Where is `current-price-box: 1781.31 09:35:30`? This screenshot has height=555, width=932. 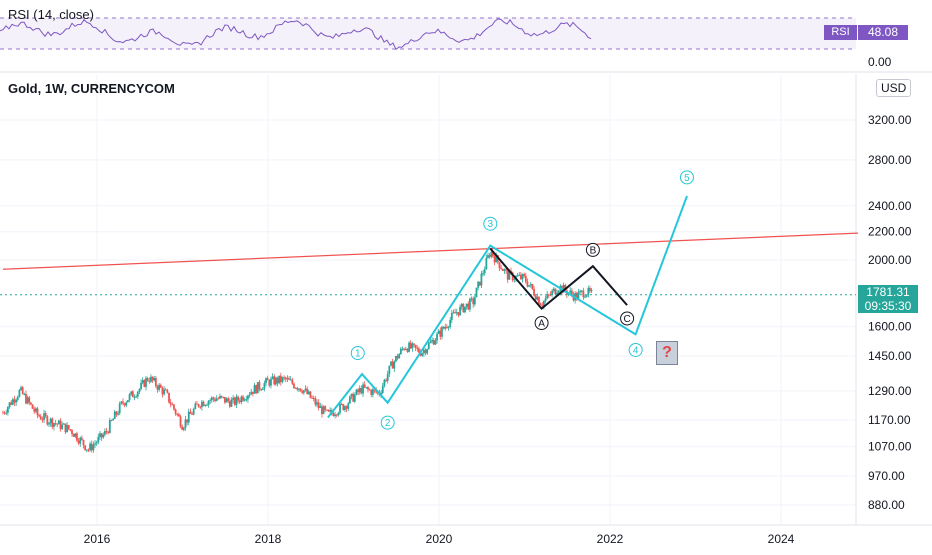 current-price-box: 1781.31 09:35:30 is located at coordinates (888, 299).